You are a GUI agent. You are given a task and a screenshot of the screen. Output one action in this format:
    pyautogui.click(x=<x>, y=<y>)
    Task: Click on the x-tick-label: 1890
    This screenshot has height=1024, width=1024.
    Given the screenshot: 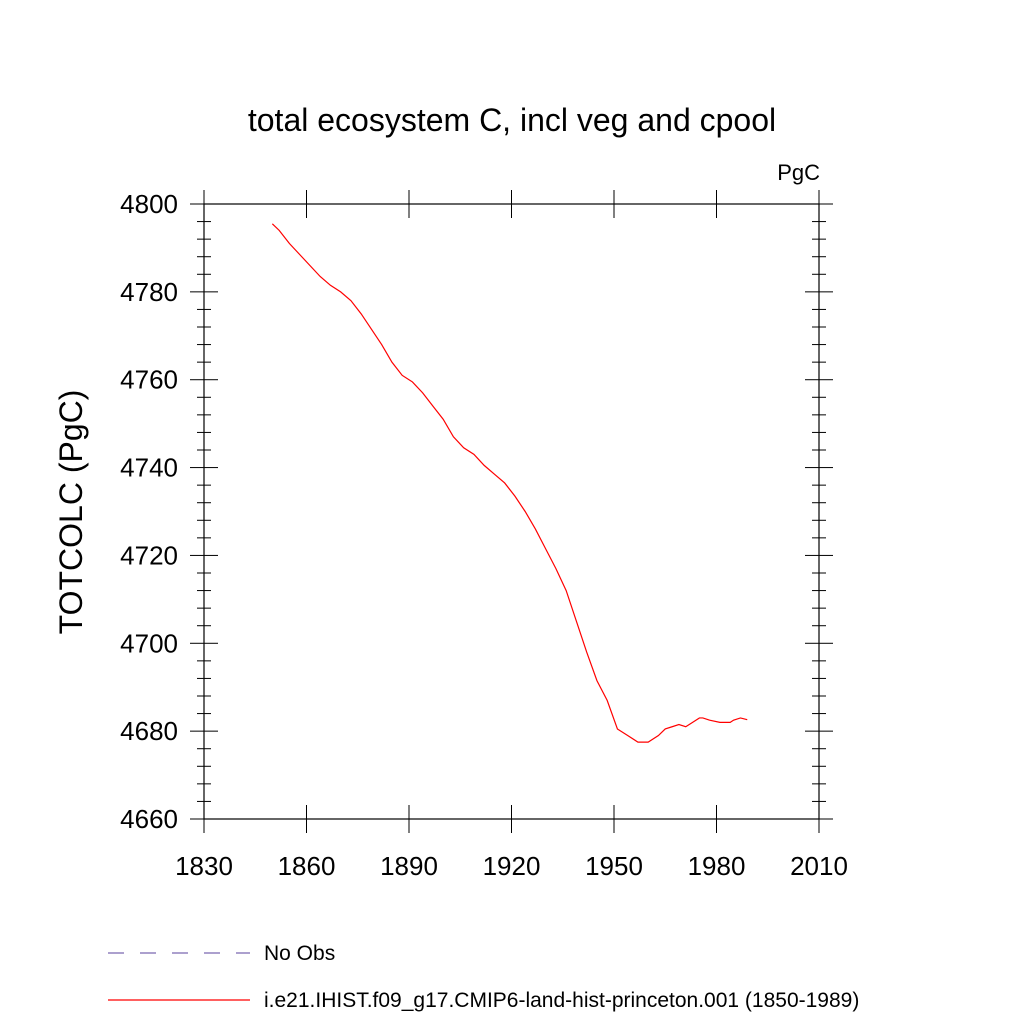 What is the action you would take?
    pyautogui.click(x=409, y=866)
    